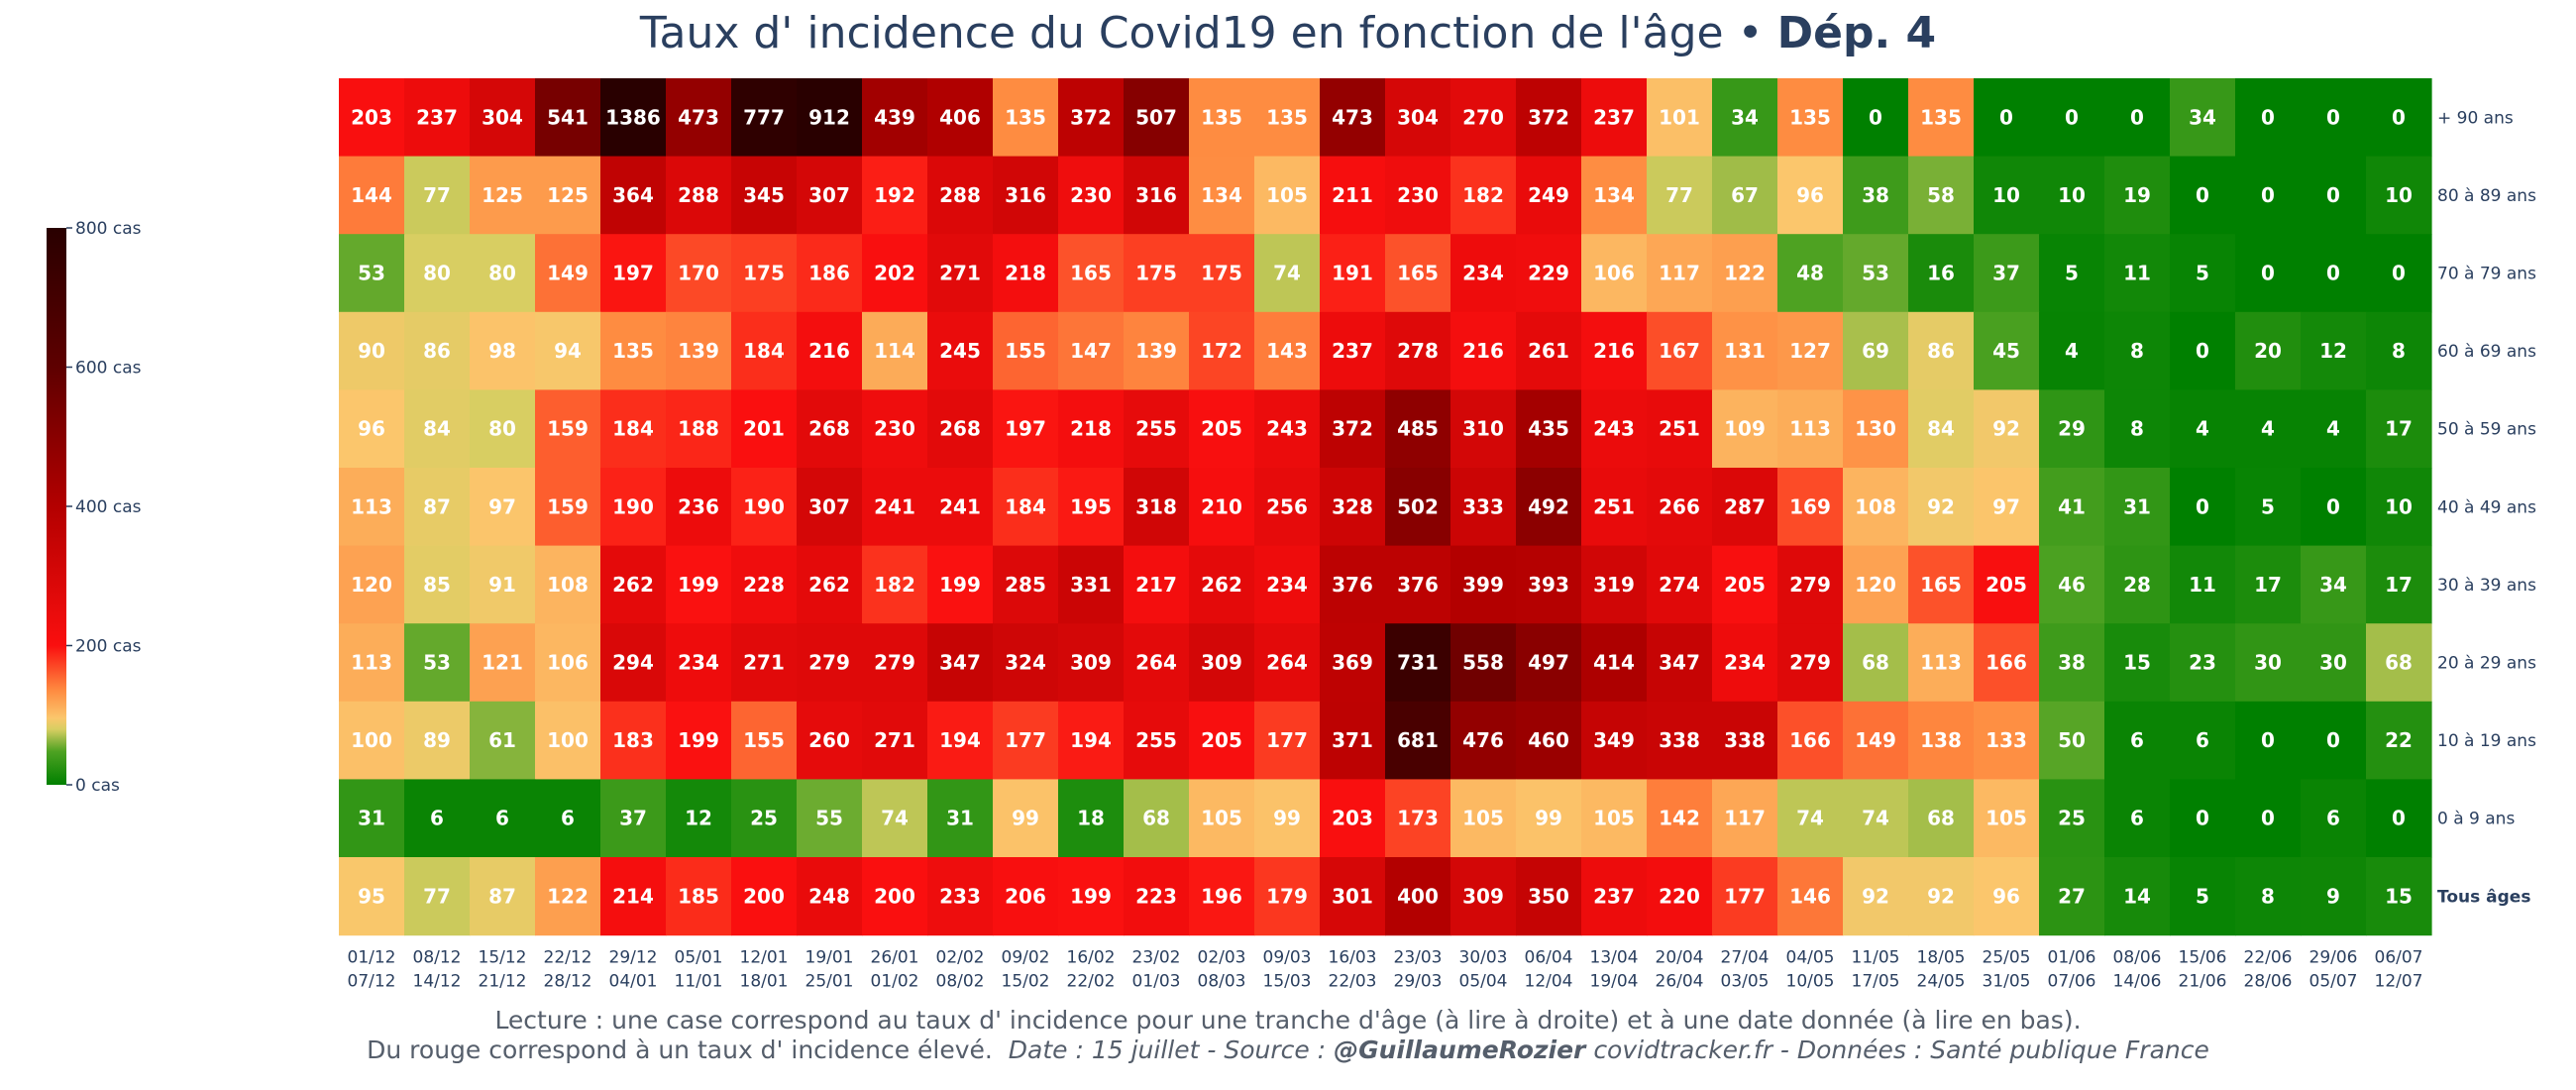 The height and width of the screenshot is (1090, 2576). I want to click on cell-value-label: 80, so click(502, 273).